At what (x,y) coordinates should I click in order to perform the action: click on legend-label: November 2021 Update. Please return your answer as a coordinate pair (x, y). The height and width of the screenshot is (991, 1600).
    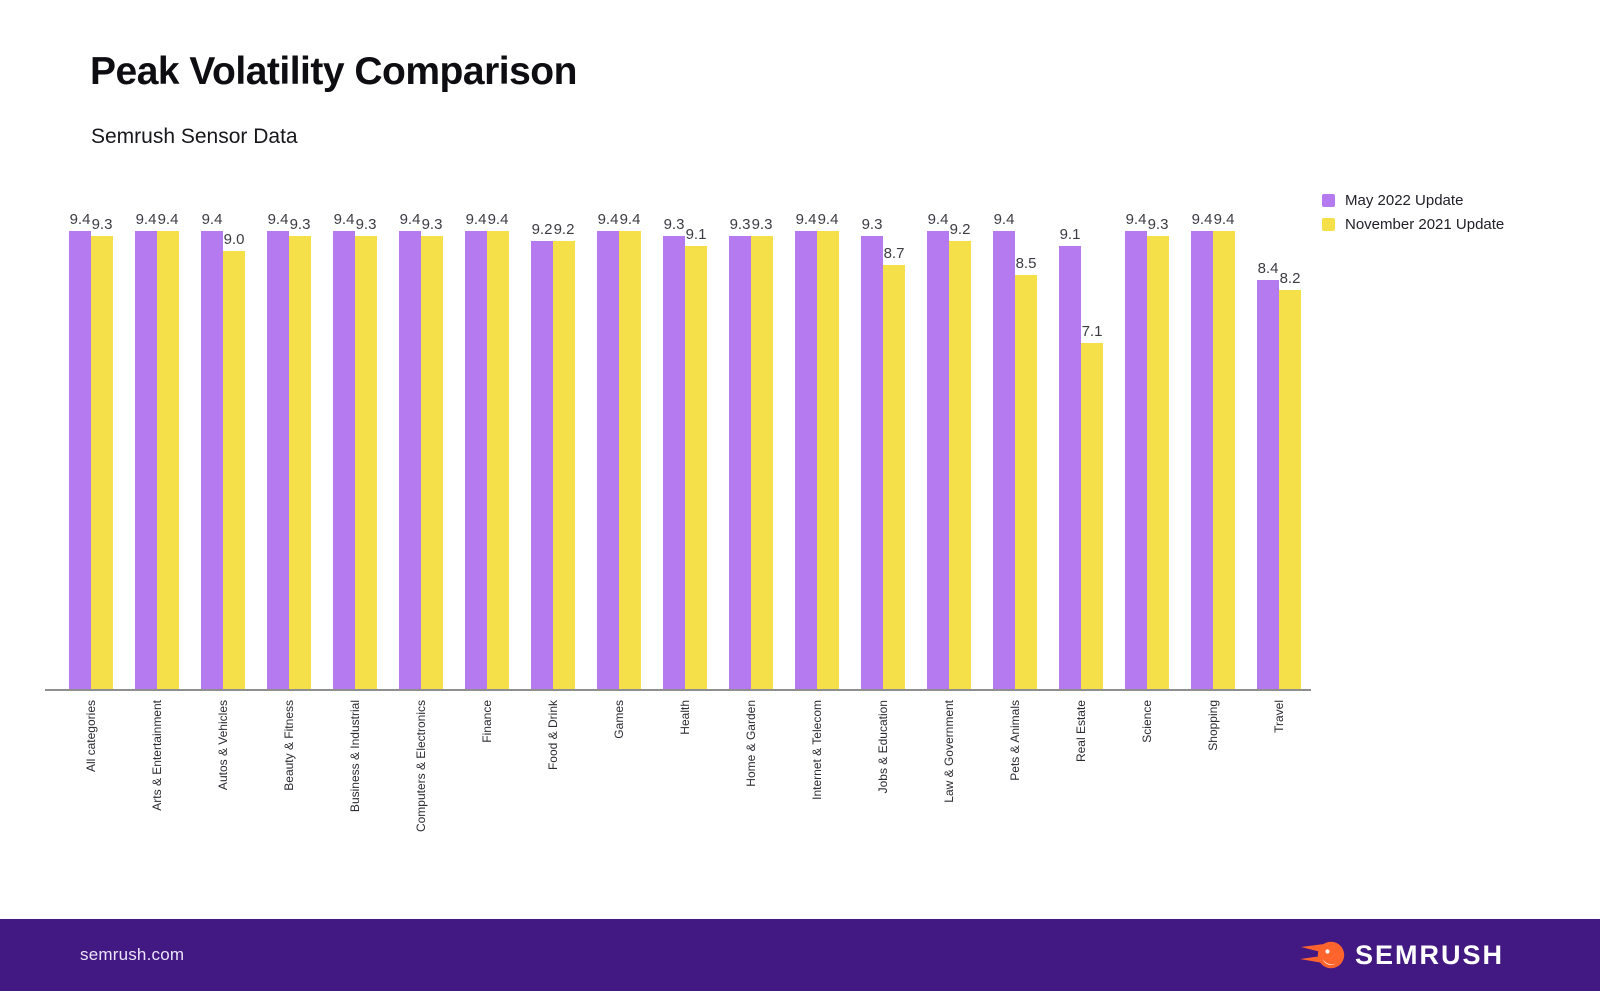
    Looking at the image, I should click on (1425, 224).